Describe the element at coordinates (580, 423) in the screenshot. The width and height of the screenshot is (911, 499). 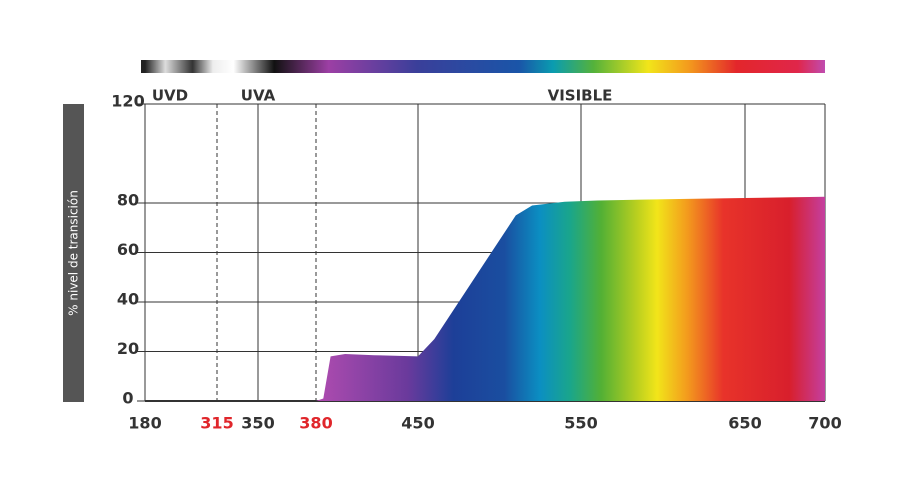
I see `x-tick-label: 550` at that location.